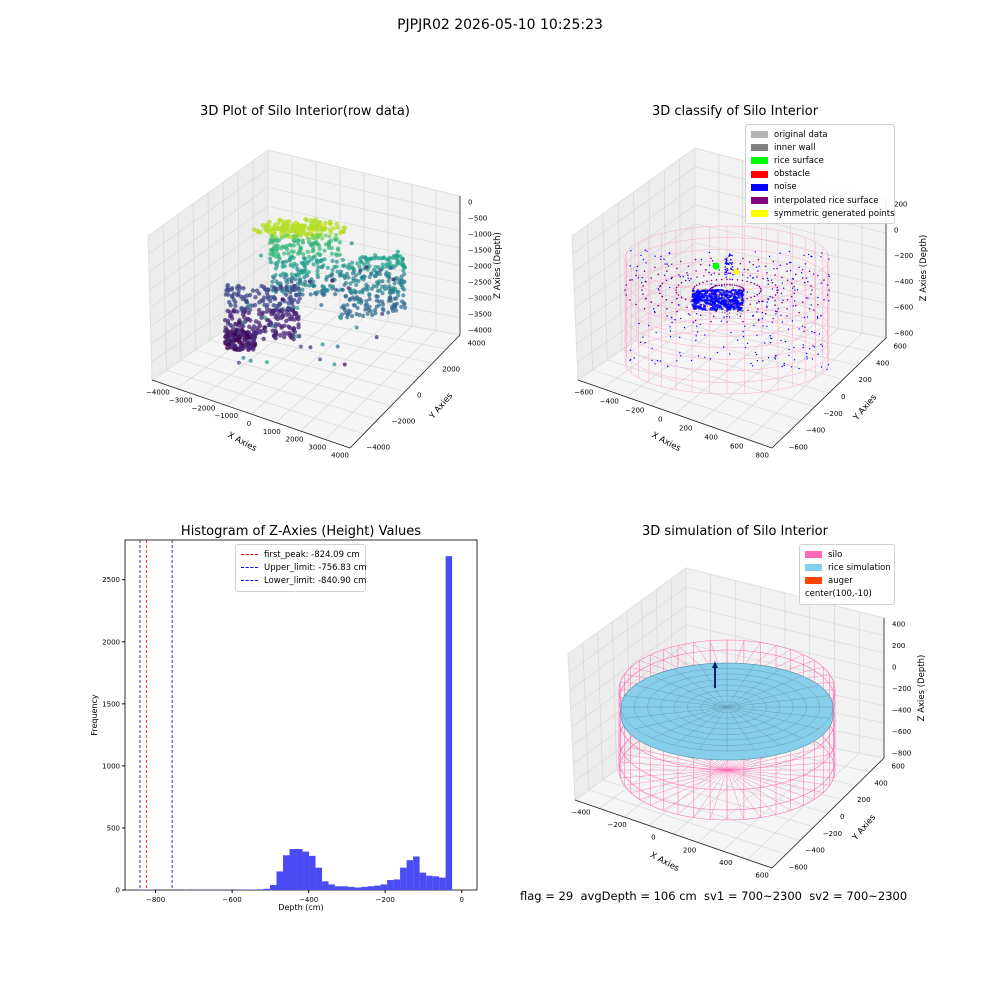 This screenshot has height=1000, width=1000. What do you see at coordinates (882, 363) in the screenshot?
I see `classify-y-tick-label: 400` at bounding box center [882, 363].